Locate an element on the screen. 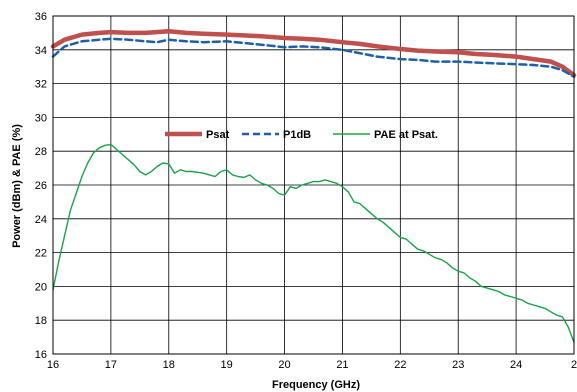 This screenshot has width=577, height=392. y-tick-label: 16 is located at coordinates (41, 355).